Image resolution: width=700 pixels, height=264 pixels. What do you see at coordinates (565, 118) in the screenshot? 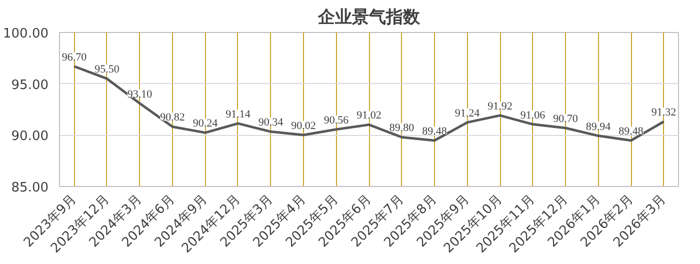
I see `data-label: 90.70` at bounding box center [565, 118].